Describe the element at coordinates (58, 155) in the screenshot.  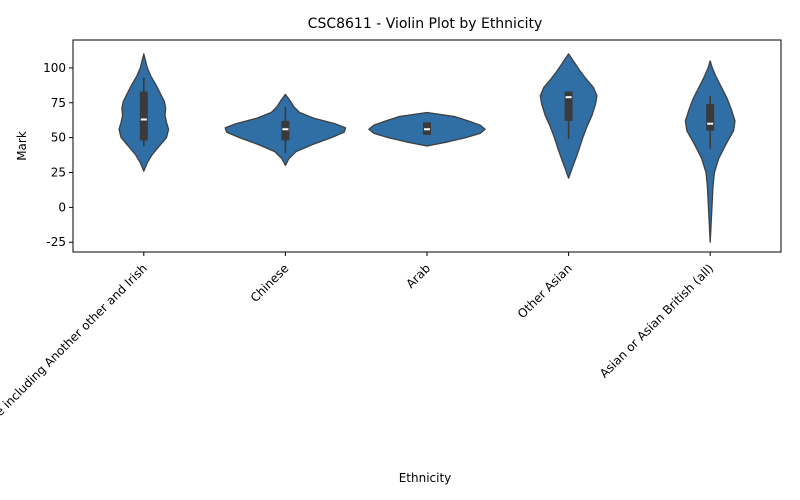
I see `y-axis: -25 0 25 50 75 100` at that location.